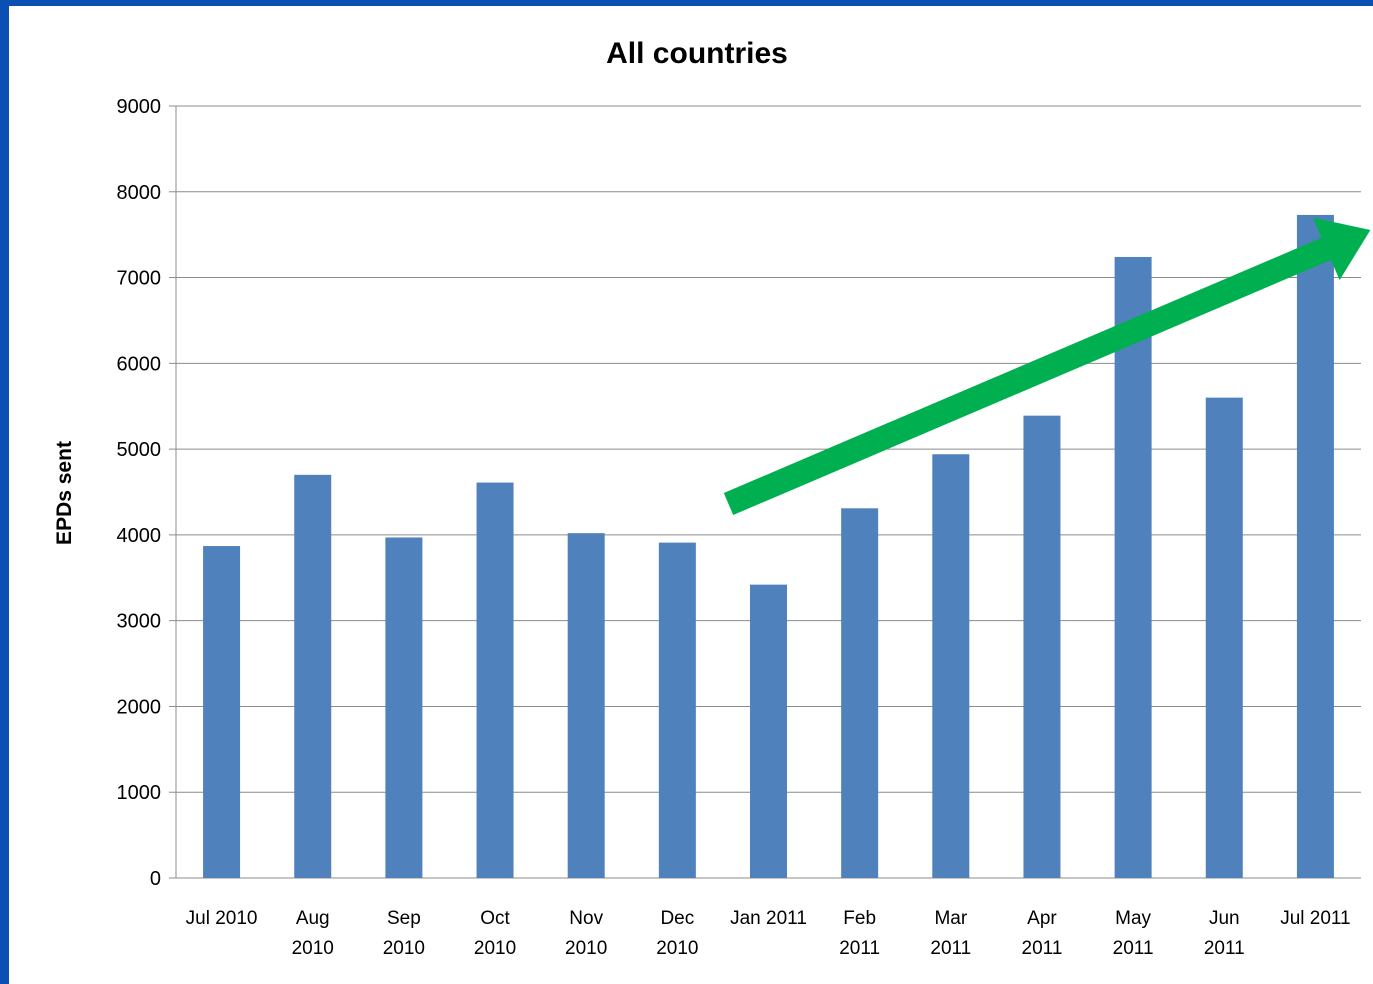 This screenshot has width=1373, height=984. I want to click on y-tick-label: 4000, so click(139, 536).